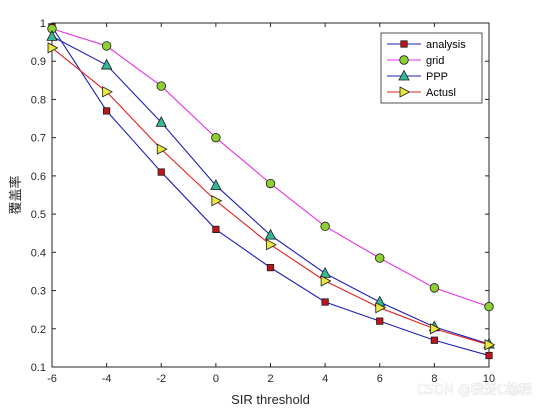 Image resolution: width=539 pixels, height=410 pixels. Describe the element at coordinates (489, 379) in the screenshot. I see `x-tick-label: 10` at that location.